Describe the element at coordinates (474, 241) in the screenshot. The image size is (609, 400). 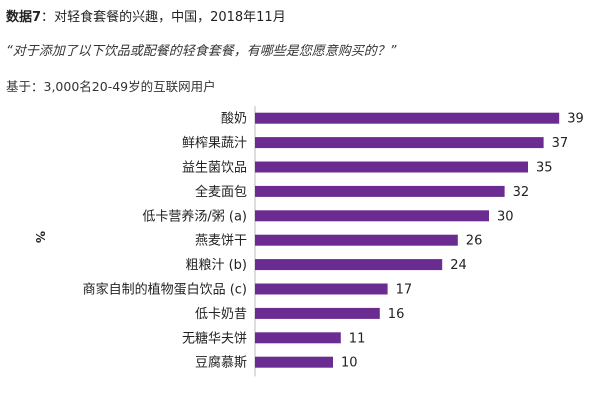
I see `value-label: 26` at that location.